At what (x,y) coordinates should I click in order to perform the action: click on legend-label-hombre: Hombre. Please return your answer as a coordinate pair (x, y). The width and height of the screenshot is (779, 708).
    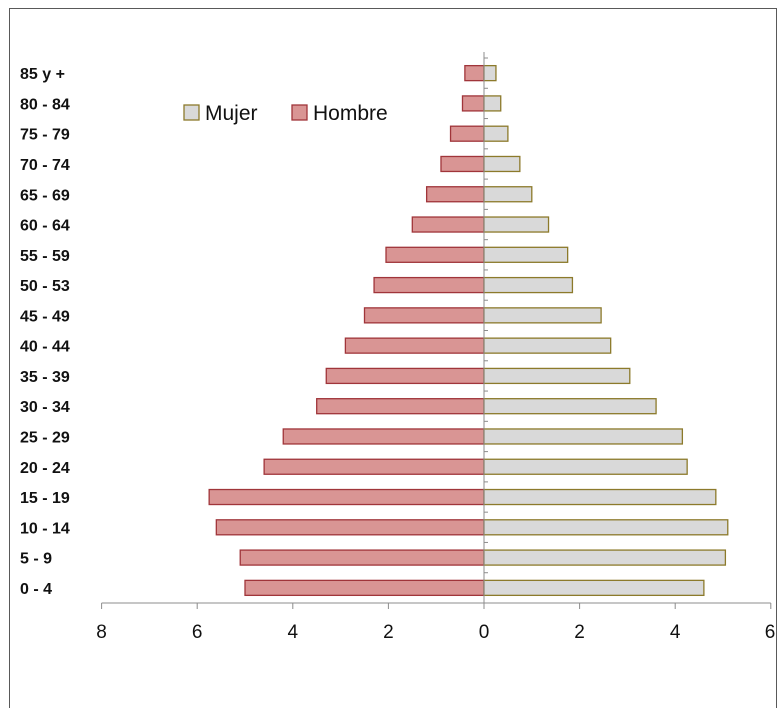
    Looking at the image, I should click on (350, 113).